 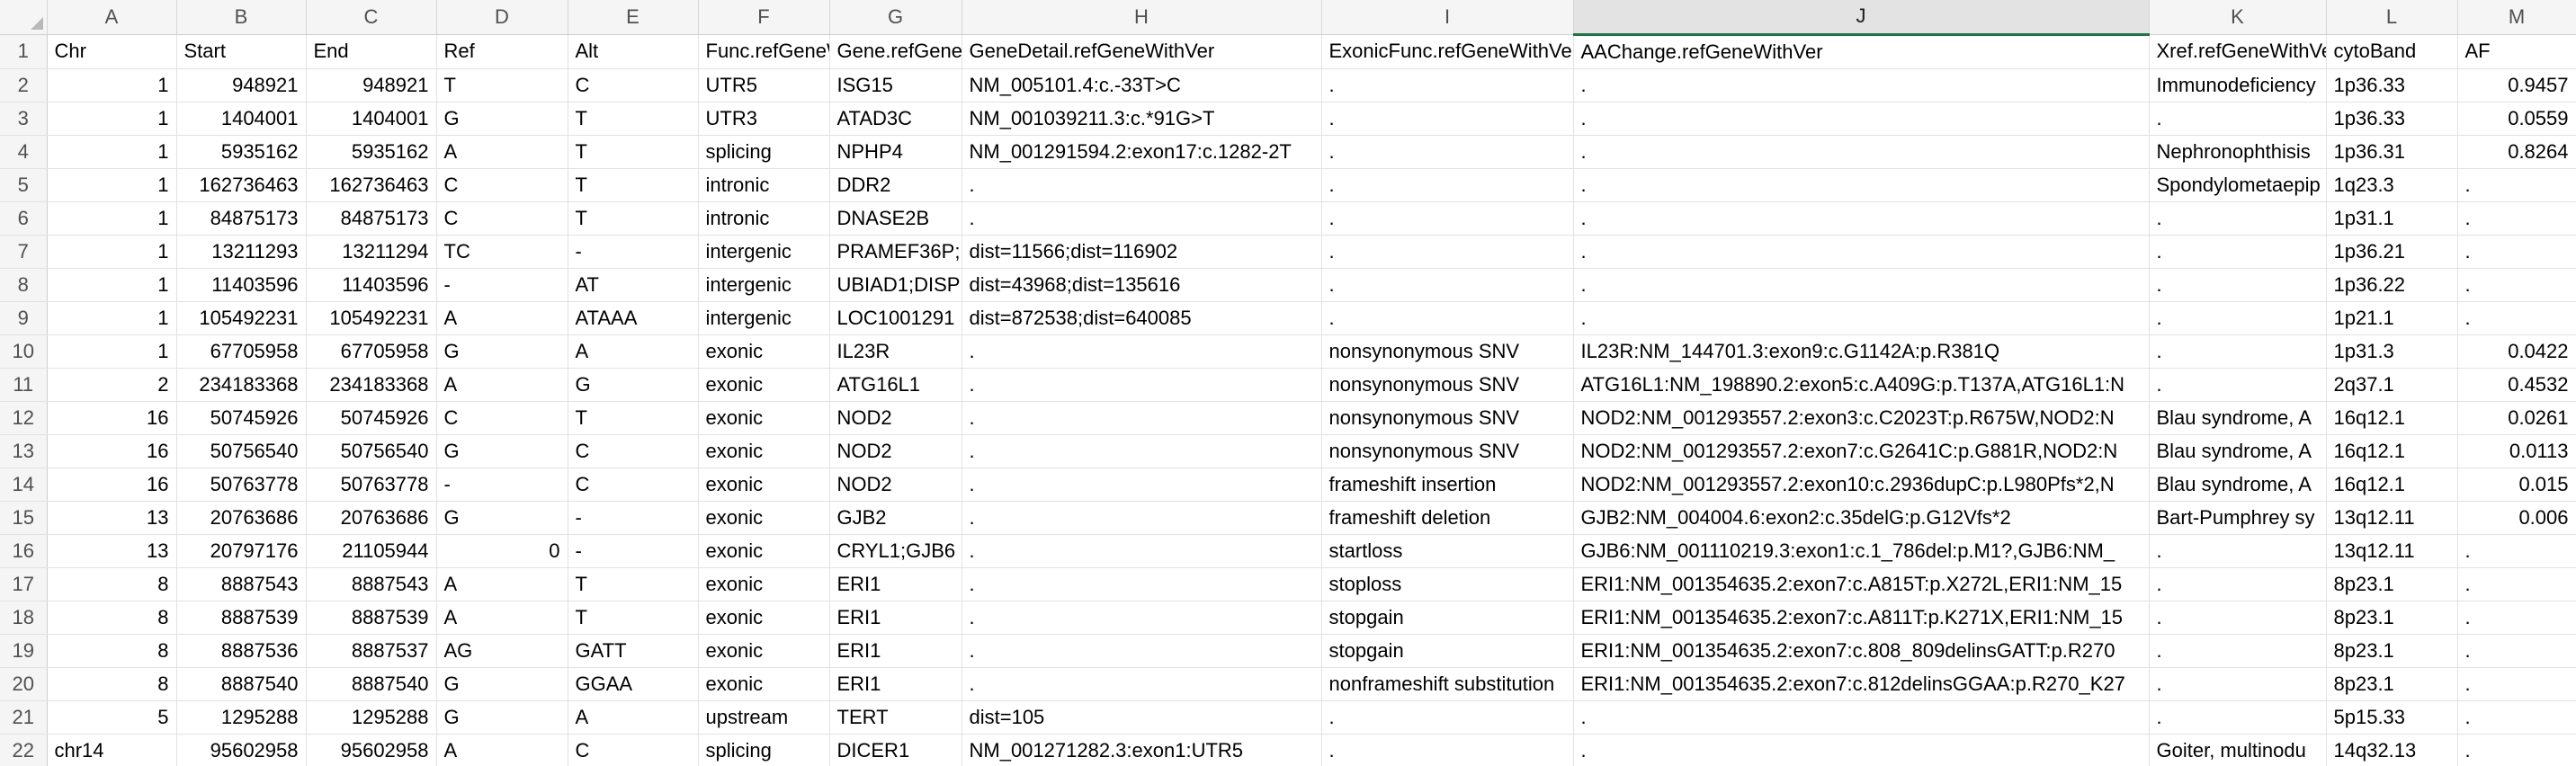 What do you see at coordinates (2516, 351) in the screenshot?
I see `cell: 0.0422` at bounding box center [2516, 351].